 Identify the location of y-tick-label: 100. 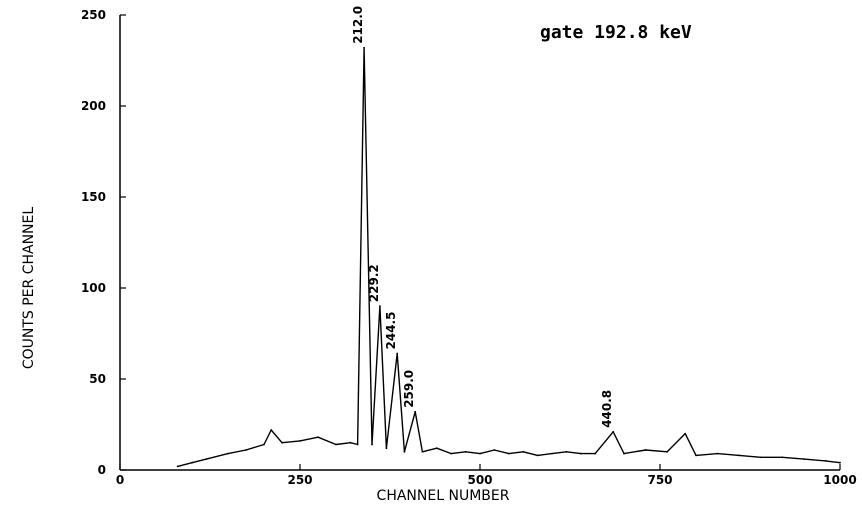
(93, 288).